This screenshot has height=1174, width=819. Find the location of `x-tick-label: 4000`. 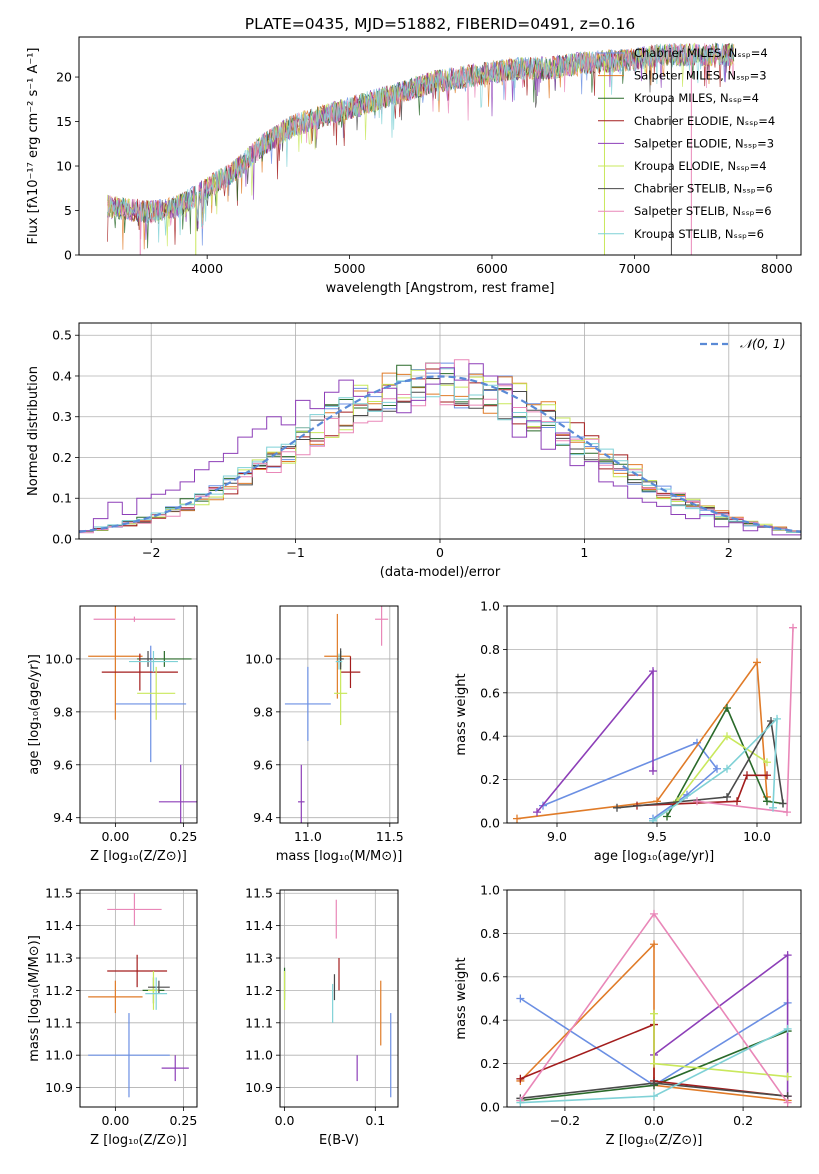

x-tick-label: 4000 is located at coordinates (207, 268).